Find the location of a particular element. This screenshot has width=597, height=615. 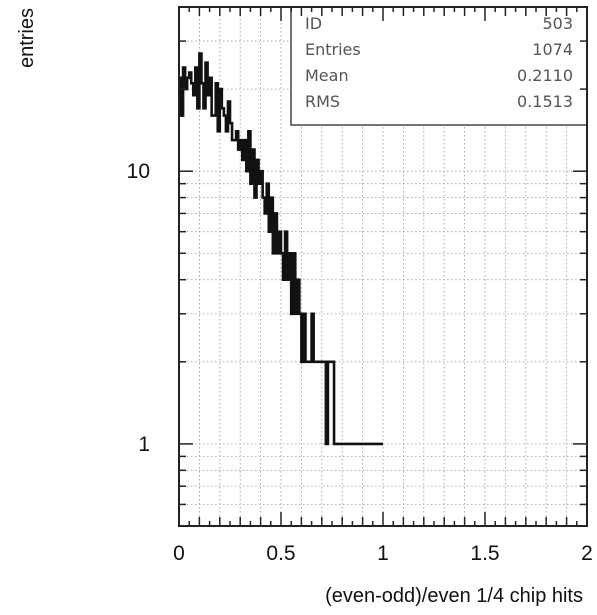

stat-value: 0.2110 is located at coordinates (545, 75).